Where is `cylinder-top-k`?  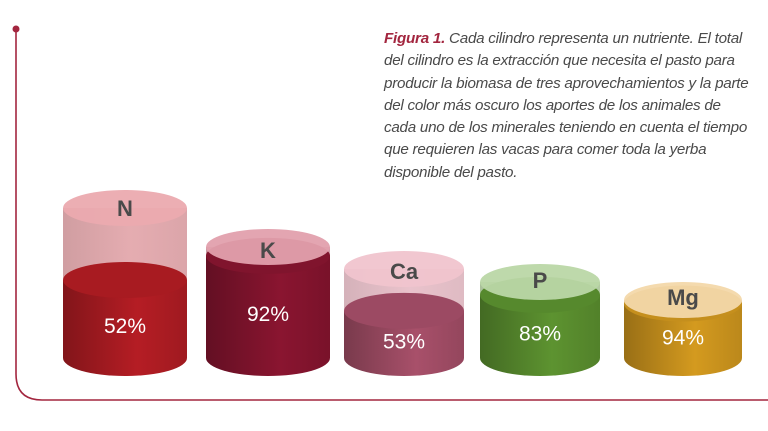 cylinder-top-k is located at coordinates (268, 247).